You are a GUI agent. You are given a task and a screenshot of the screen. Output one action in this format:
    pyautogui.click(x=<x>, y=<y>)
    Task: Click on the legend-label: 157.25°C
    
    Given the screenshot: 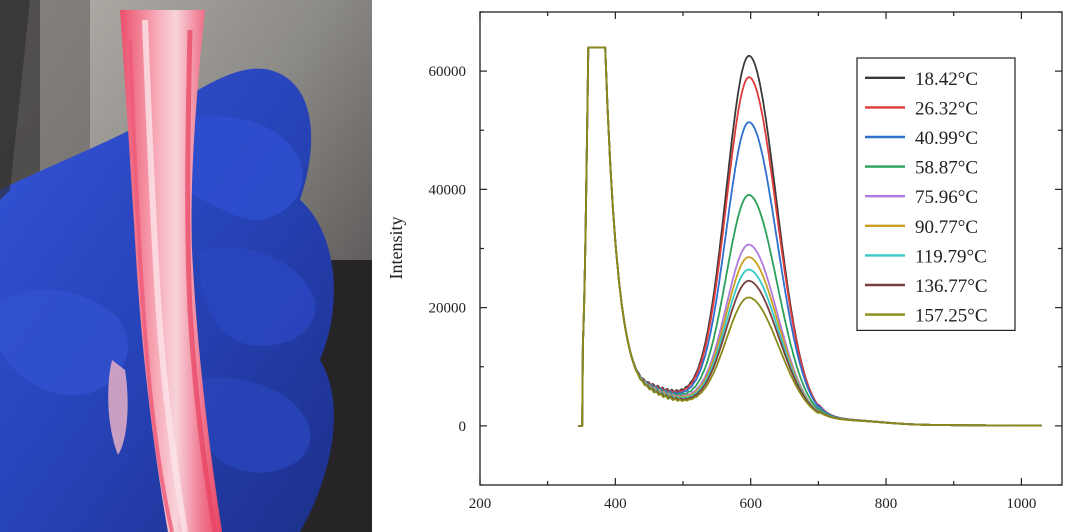 What is the action you would take?
    pyautogui.click(x=951, y=316)
    